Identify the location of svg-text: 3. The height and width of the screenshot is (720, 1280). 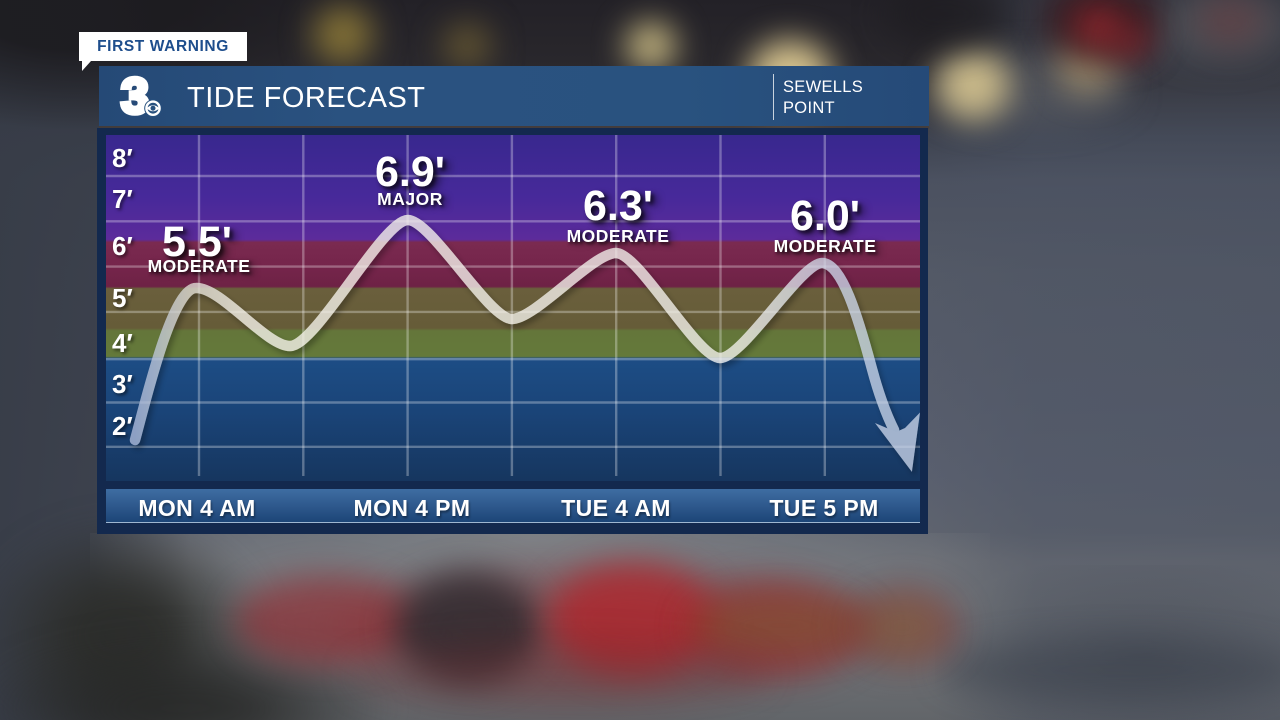
(135, 96).